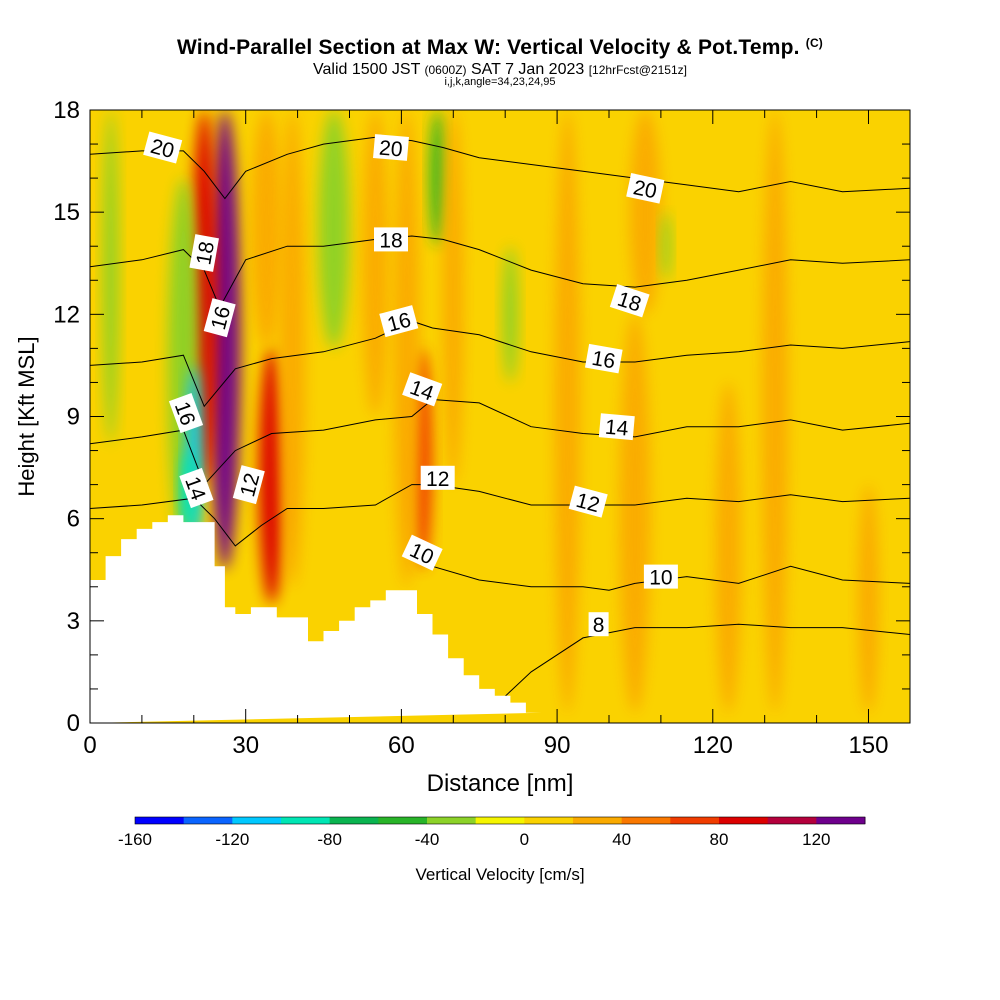  Describe the element at coordinates (89, 745) in the screenshot. I see `x-tick-label: 0` at that location.